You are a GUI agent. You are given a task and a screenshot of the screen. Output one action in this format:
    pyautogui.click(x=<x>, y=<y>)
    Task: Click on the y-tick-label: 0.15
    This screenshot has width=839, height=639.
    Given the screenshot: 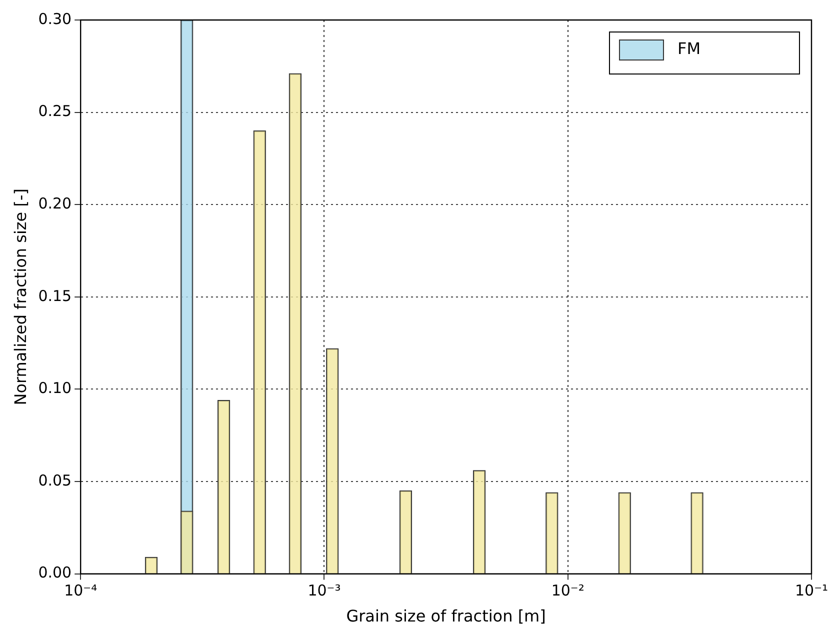 What is the action you would take?
    pyautogui.click(x=55, y=295)
    